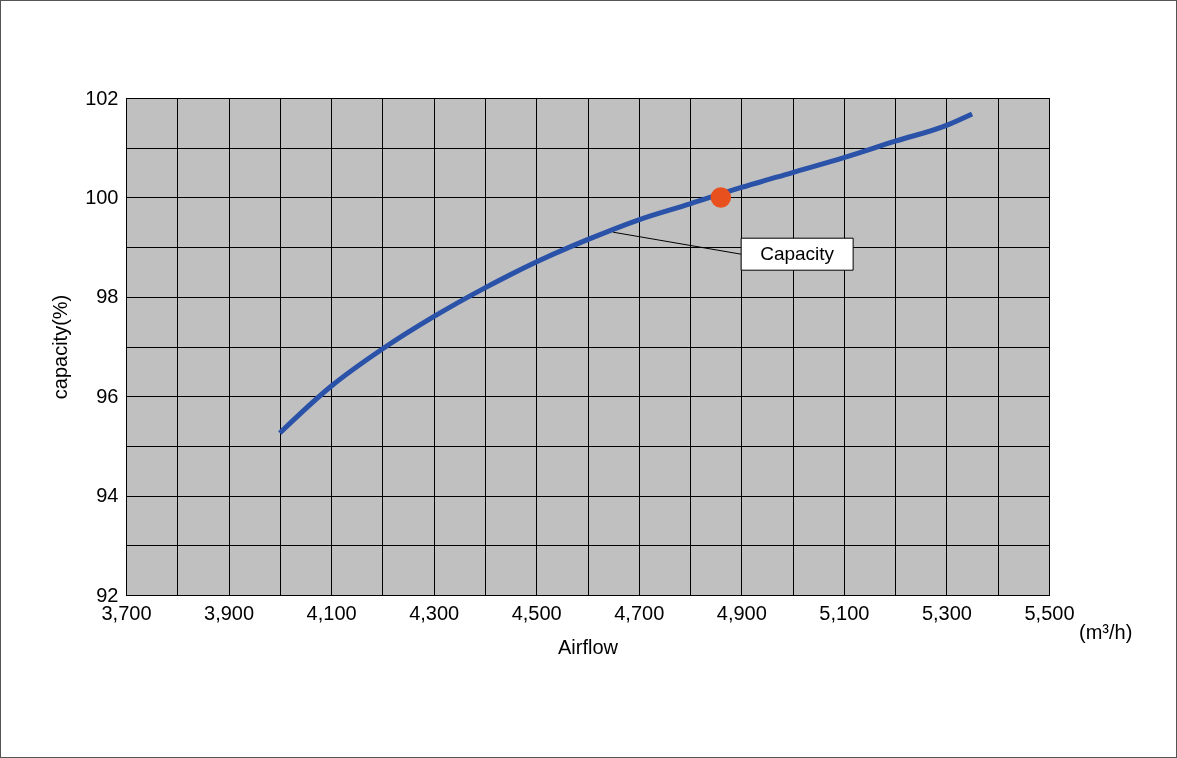 The height and width of the screenshot is (758, 1177). What do you see at coordinates (107, 495) in the screenshot?
I see `y-tick-label: 94` at bounding box center [107, 495].